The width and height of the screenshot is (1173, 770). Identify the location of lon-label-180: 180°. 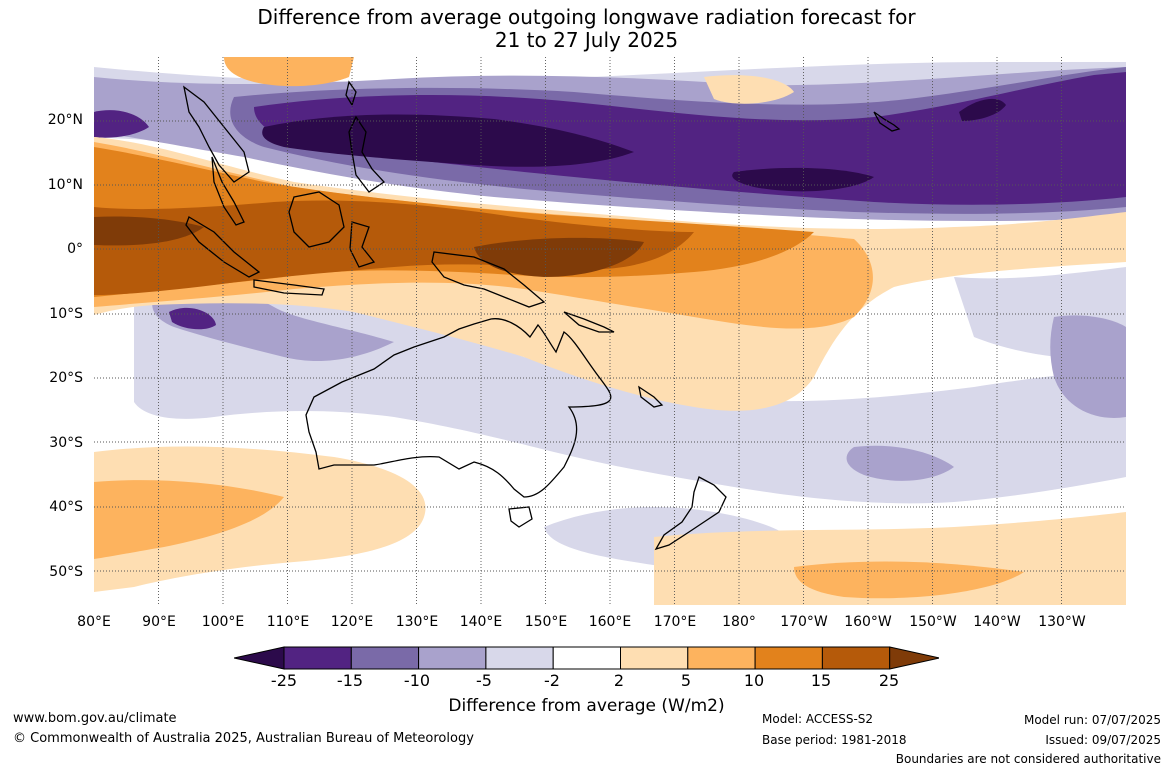
(739, 622).